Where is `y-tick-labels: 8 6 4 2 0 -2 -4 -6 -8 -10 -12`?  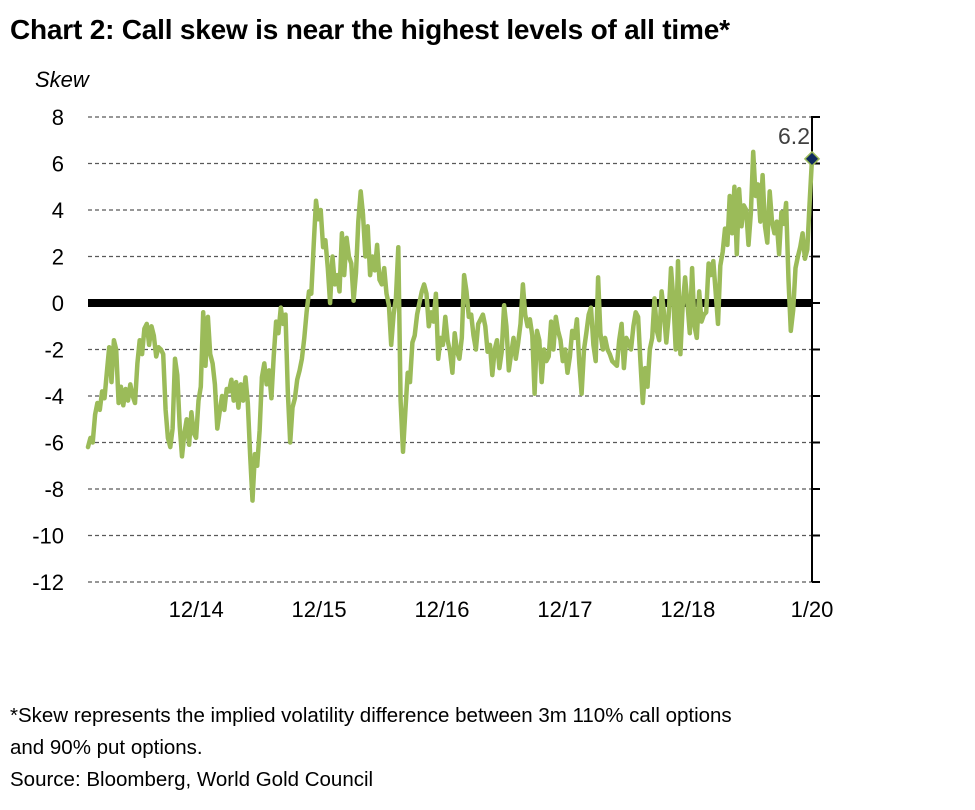 y-tick-labels: 8 6 4 2 0 -2 -4 -6 -8 -10 -12 is located at coordinates (48, 350).